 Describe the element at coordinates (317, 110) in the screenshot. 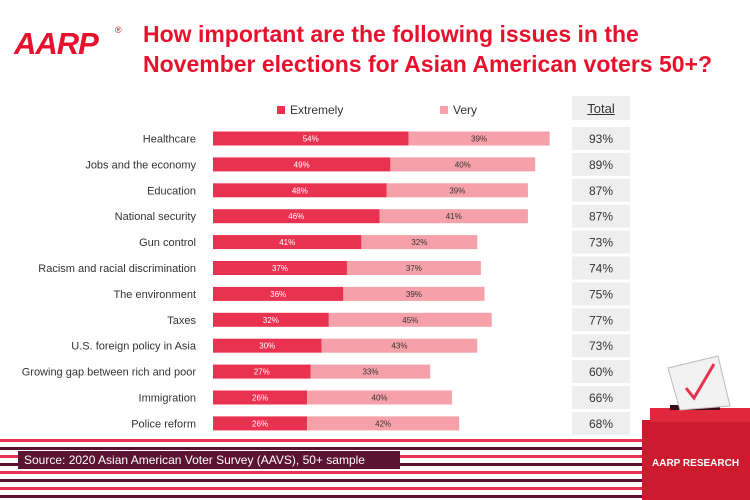

I see `legend-label-extremely: Extremely` at that location.